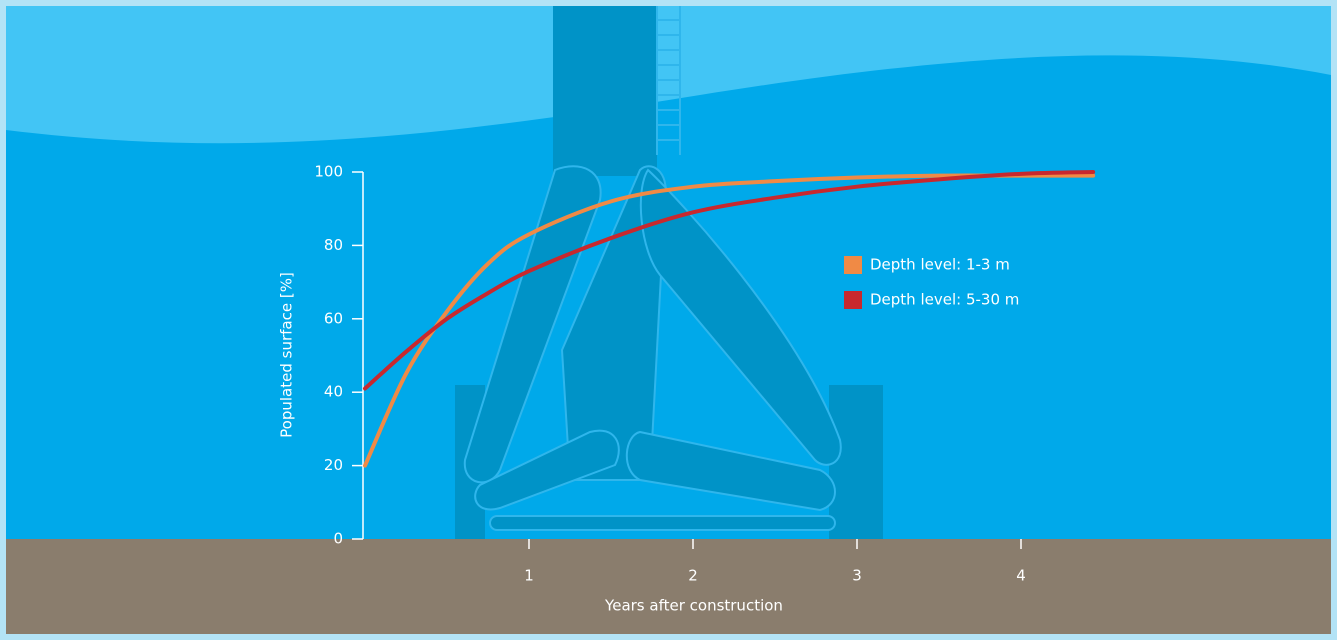 This screenshot has height=640, width=1337. Describe the element at coordinates (328, 172) in the screenshot. I see `y-tick-label: 100` at that location.